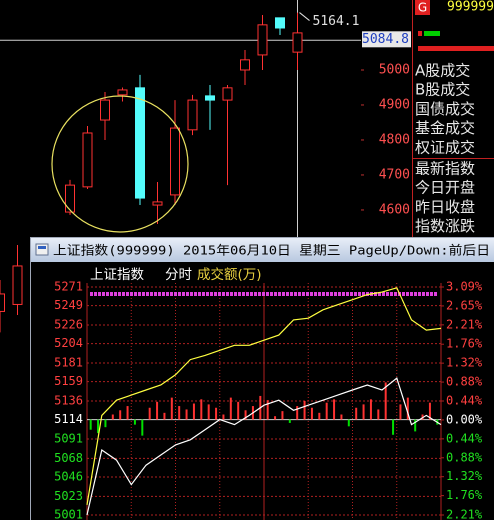 The width and height of the screenshot is (494, 520). What do you see at coordinates (117, 275) in the screenshot?
I see `header-name: 上证指数` at bounding box center [117, 275].